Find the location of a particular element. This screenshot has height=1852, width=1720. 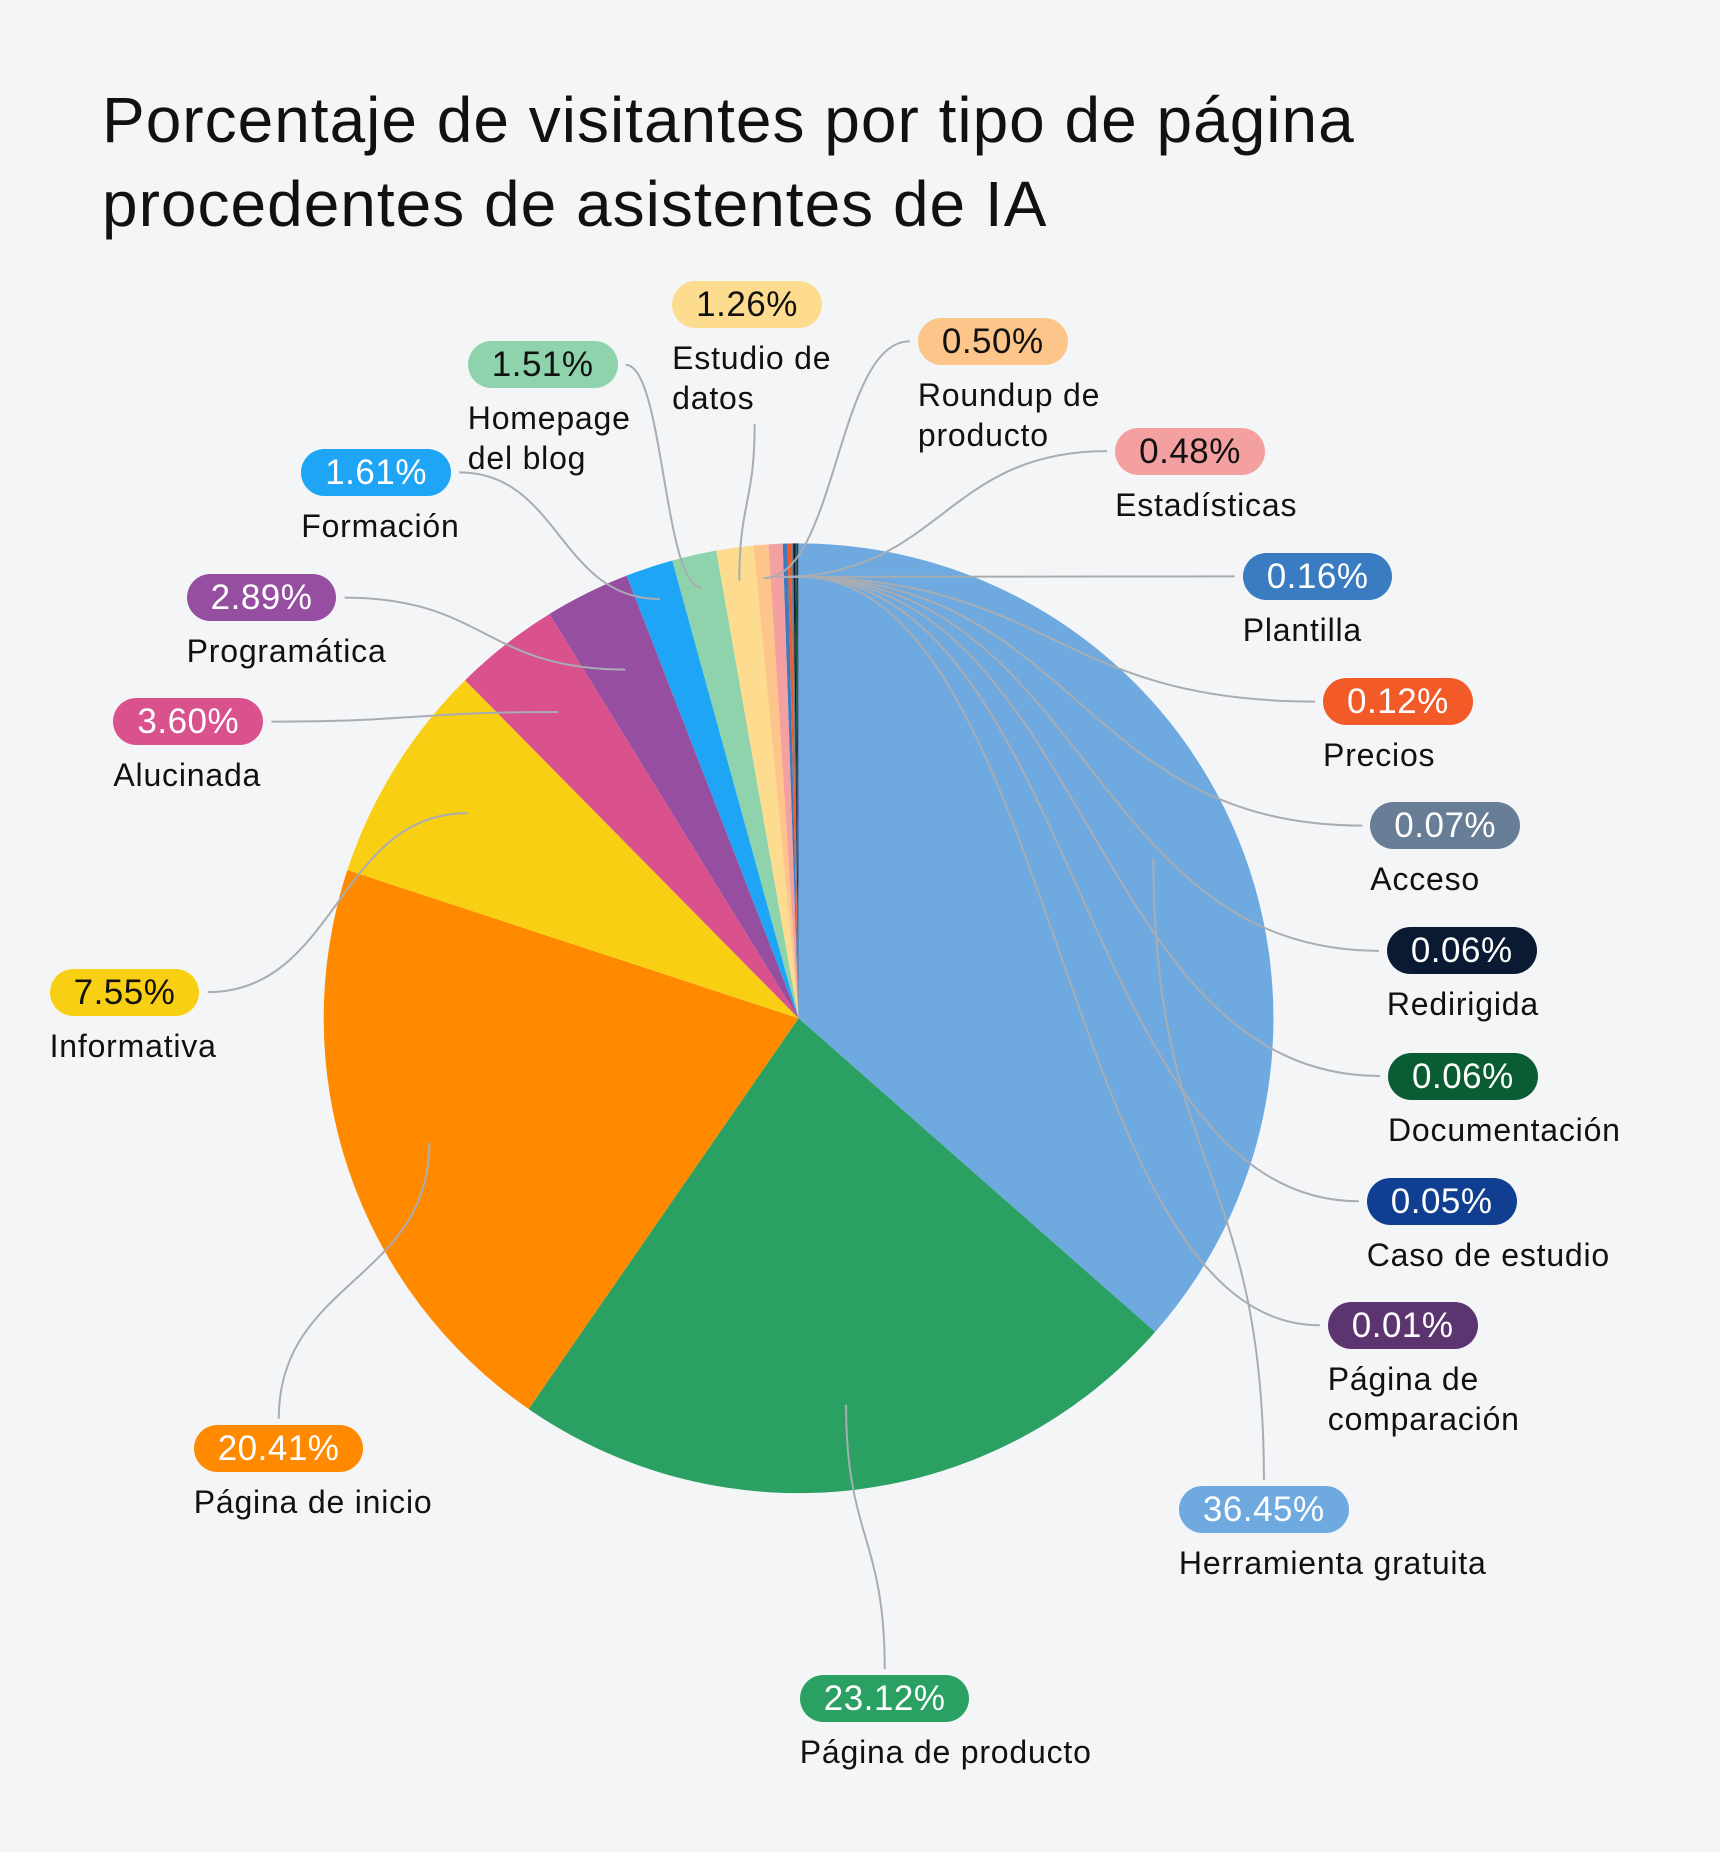

category-label: Plantilla is located at coordinates (1302, 629).